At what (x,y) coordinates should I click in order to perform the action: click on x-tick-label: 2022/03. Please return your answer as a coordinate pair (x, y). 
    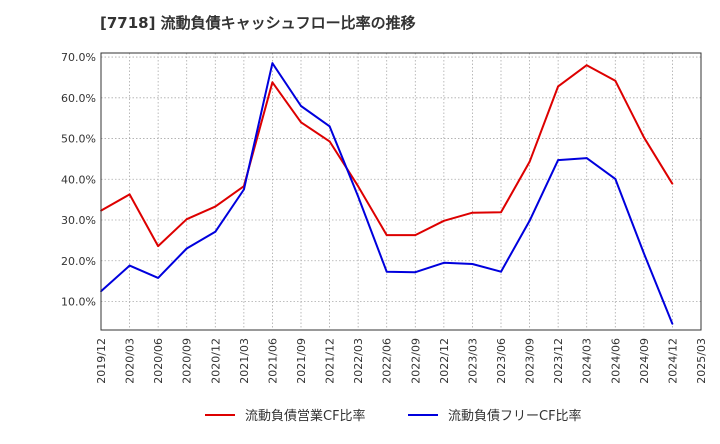
    Looking at the image, I should click on (358, 361).